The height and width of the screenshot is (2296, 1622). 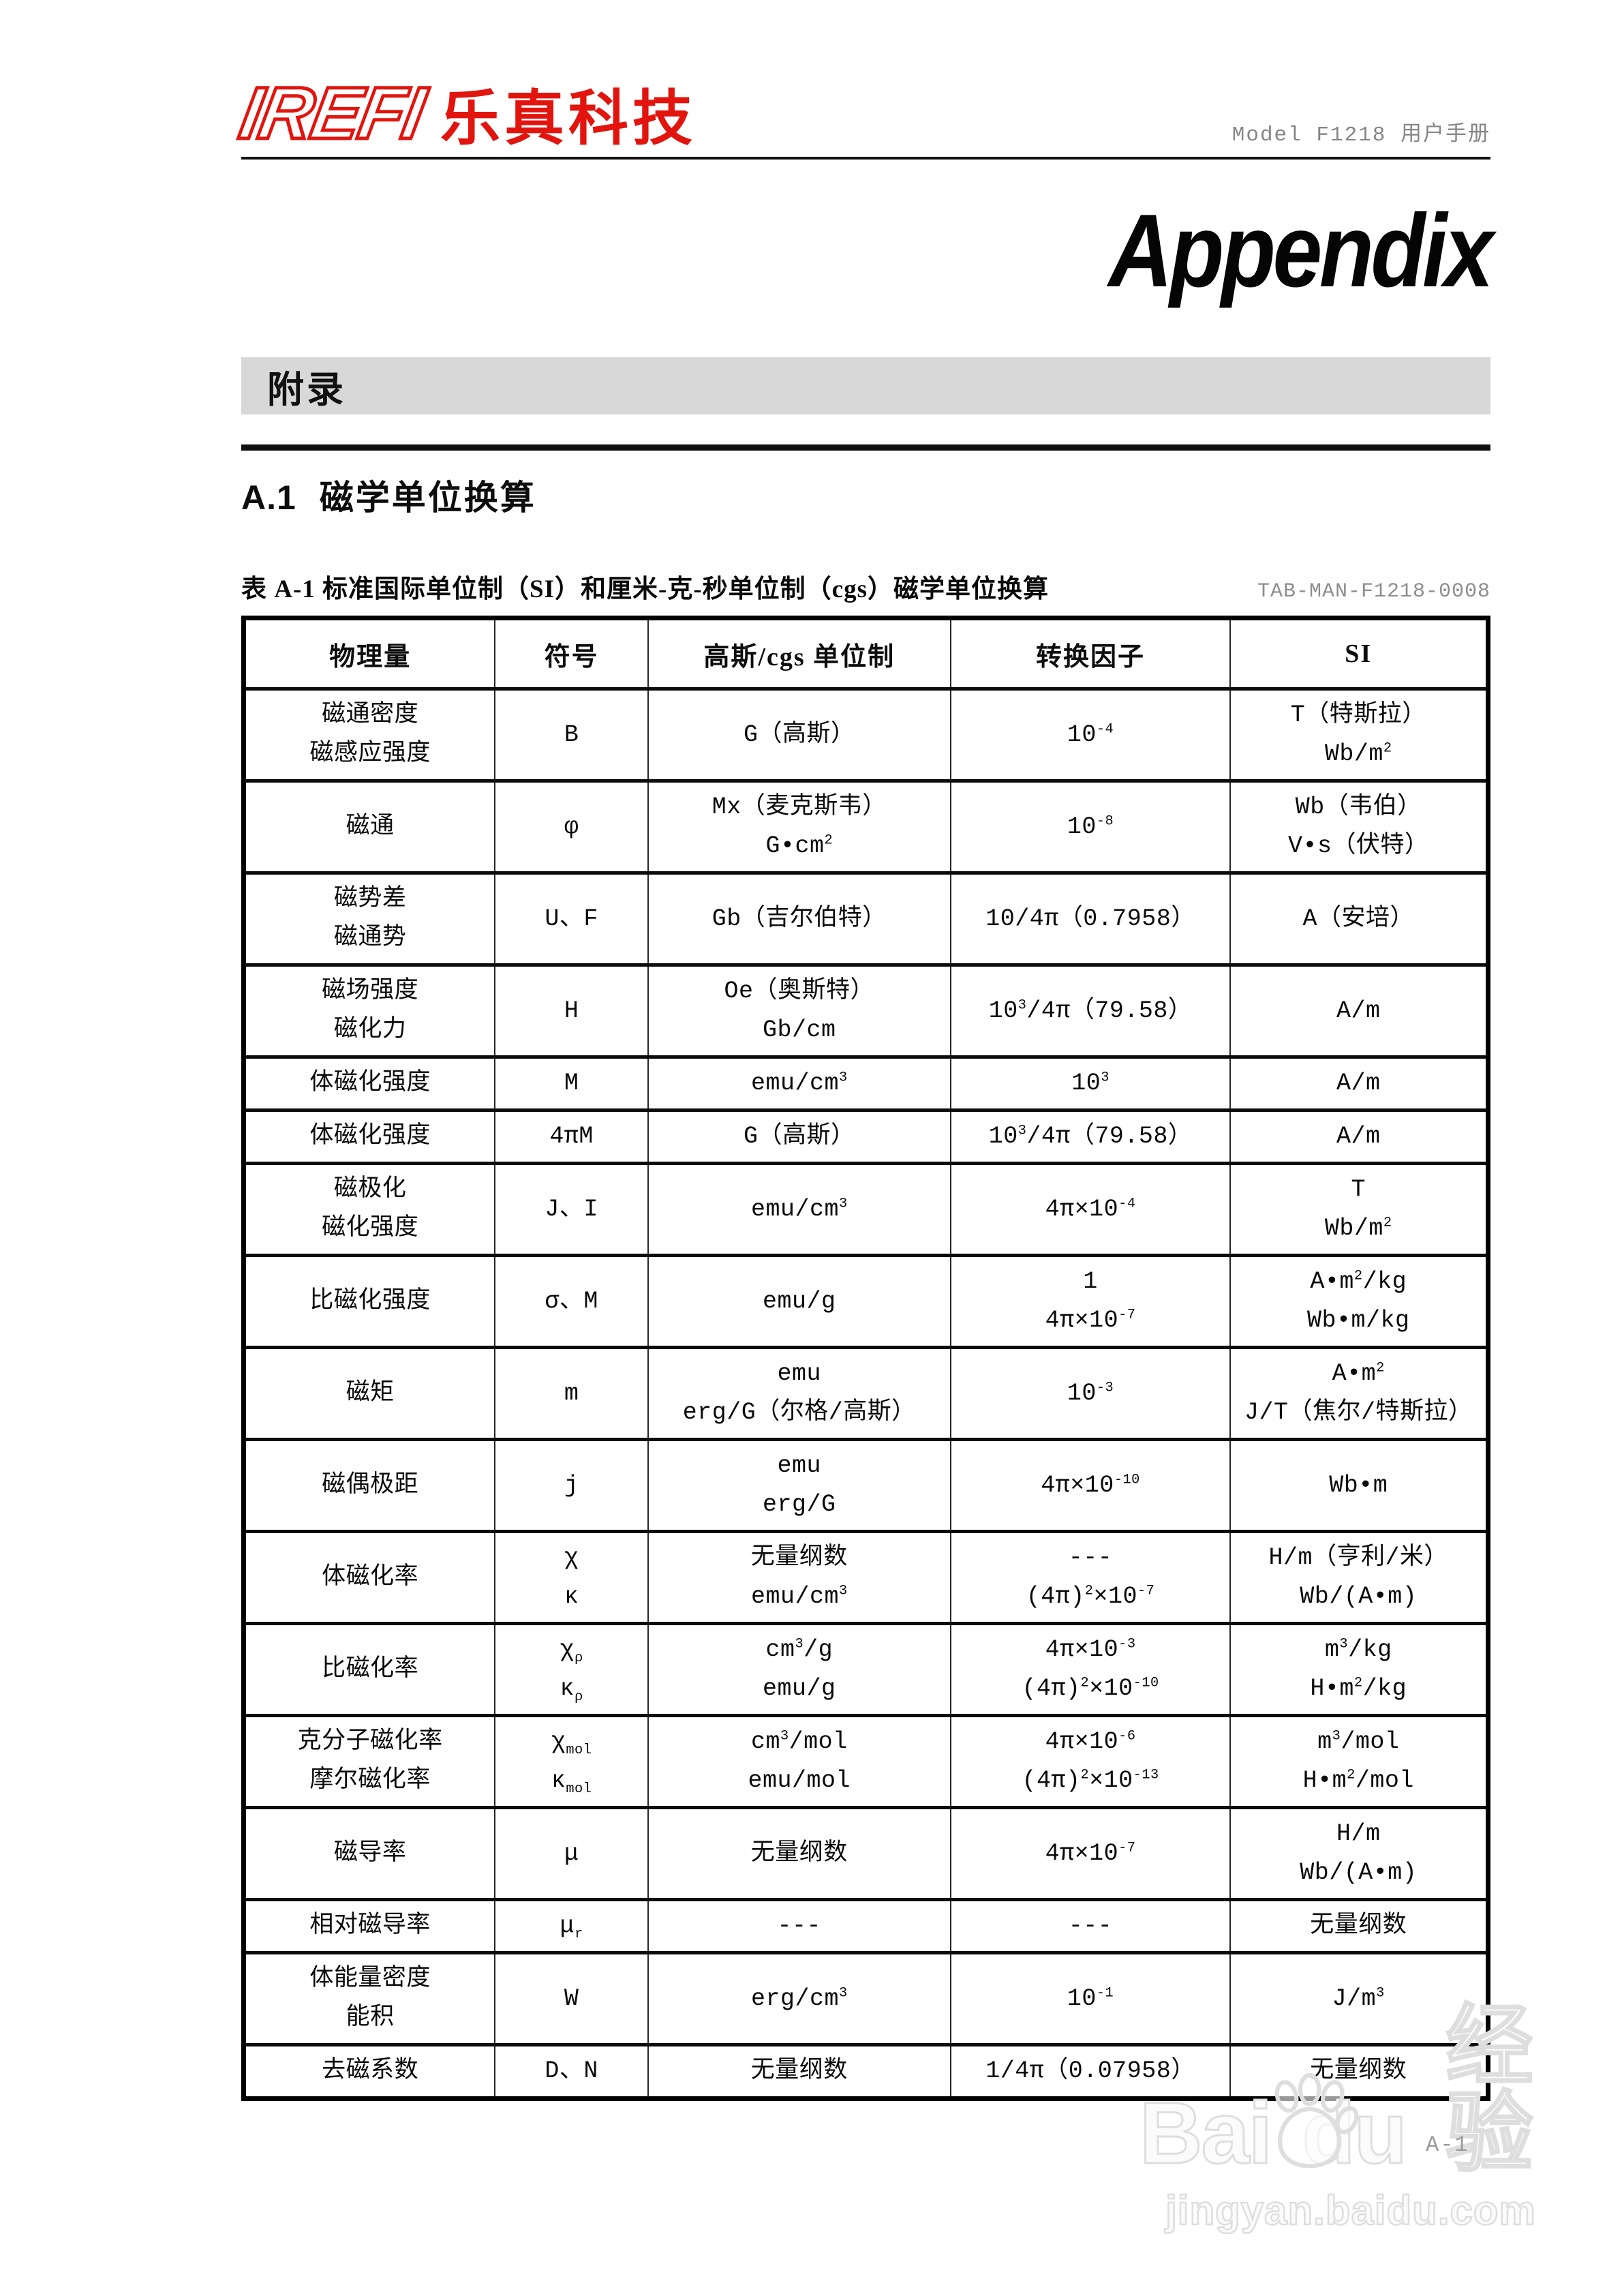 I want to click on cell-line: 磁势差, so click(x=370, y=900).